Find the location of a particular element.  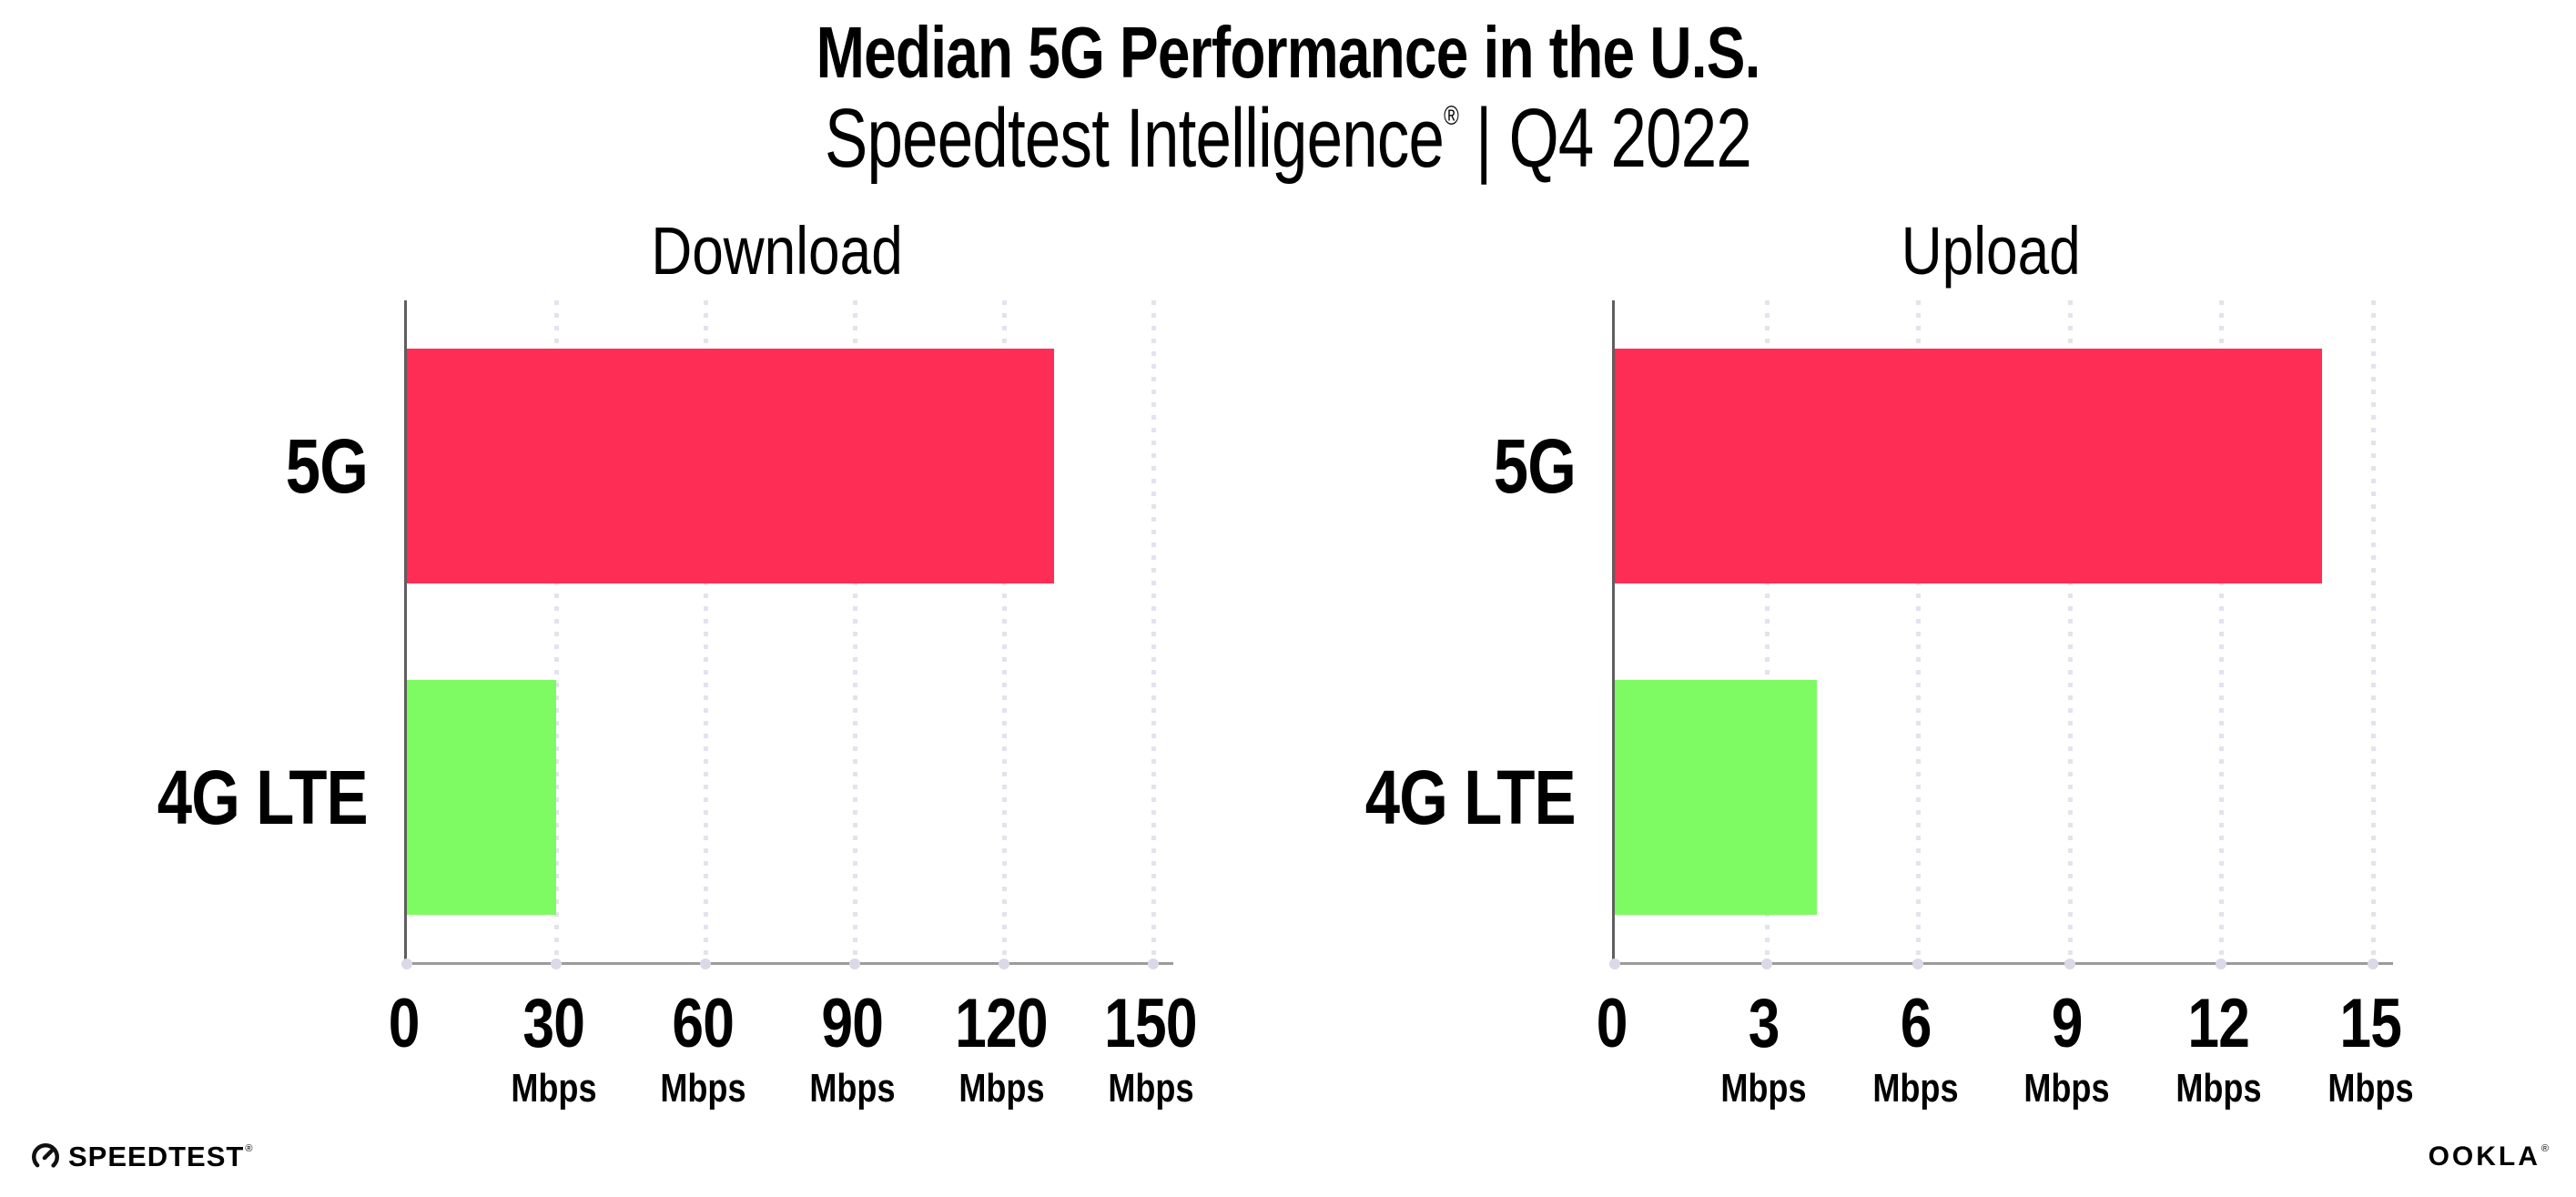

x-tick-number: 30 is located at coordinates (553, 1024).